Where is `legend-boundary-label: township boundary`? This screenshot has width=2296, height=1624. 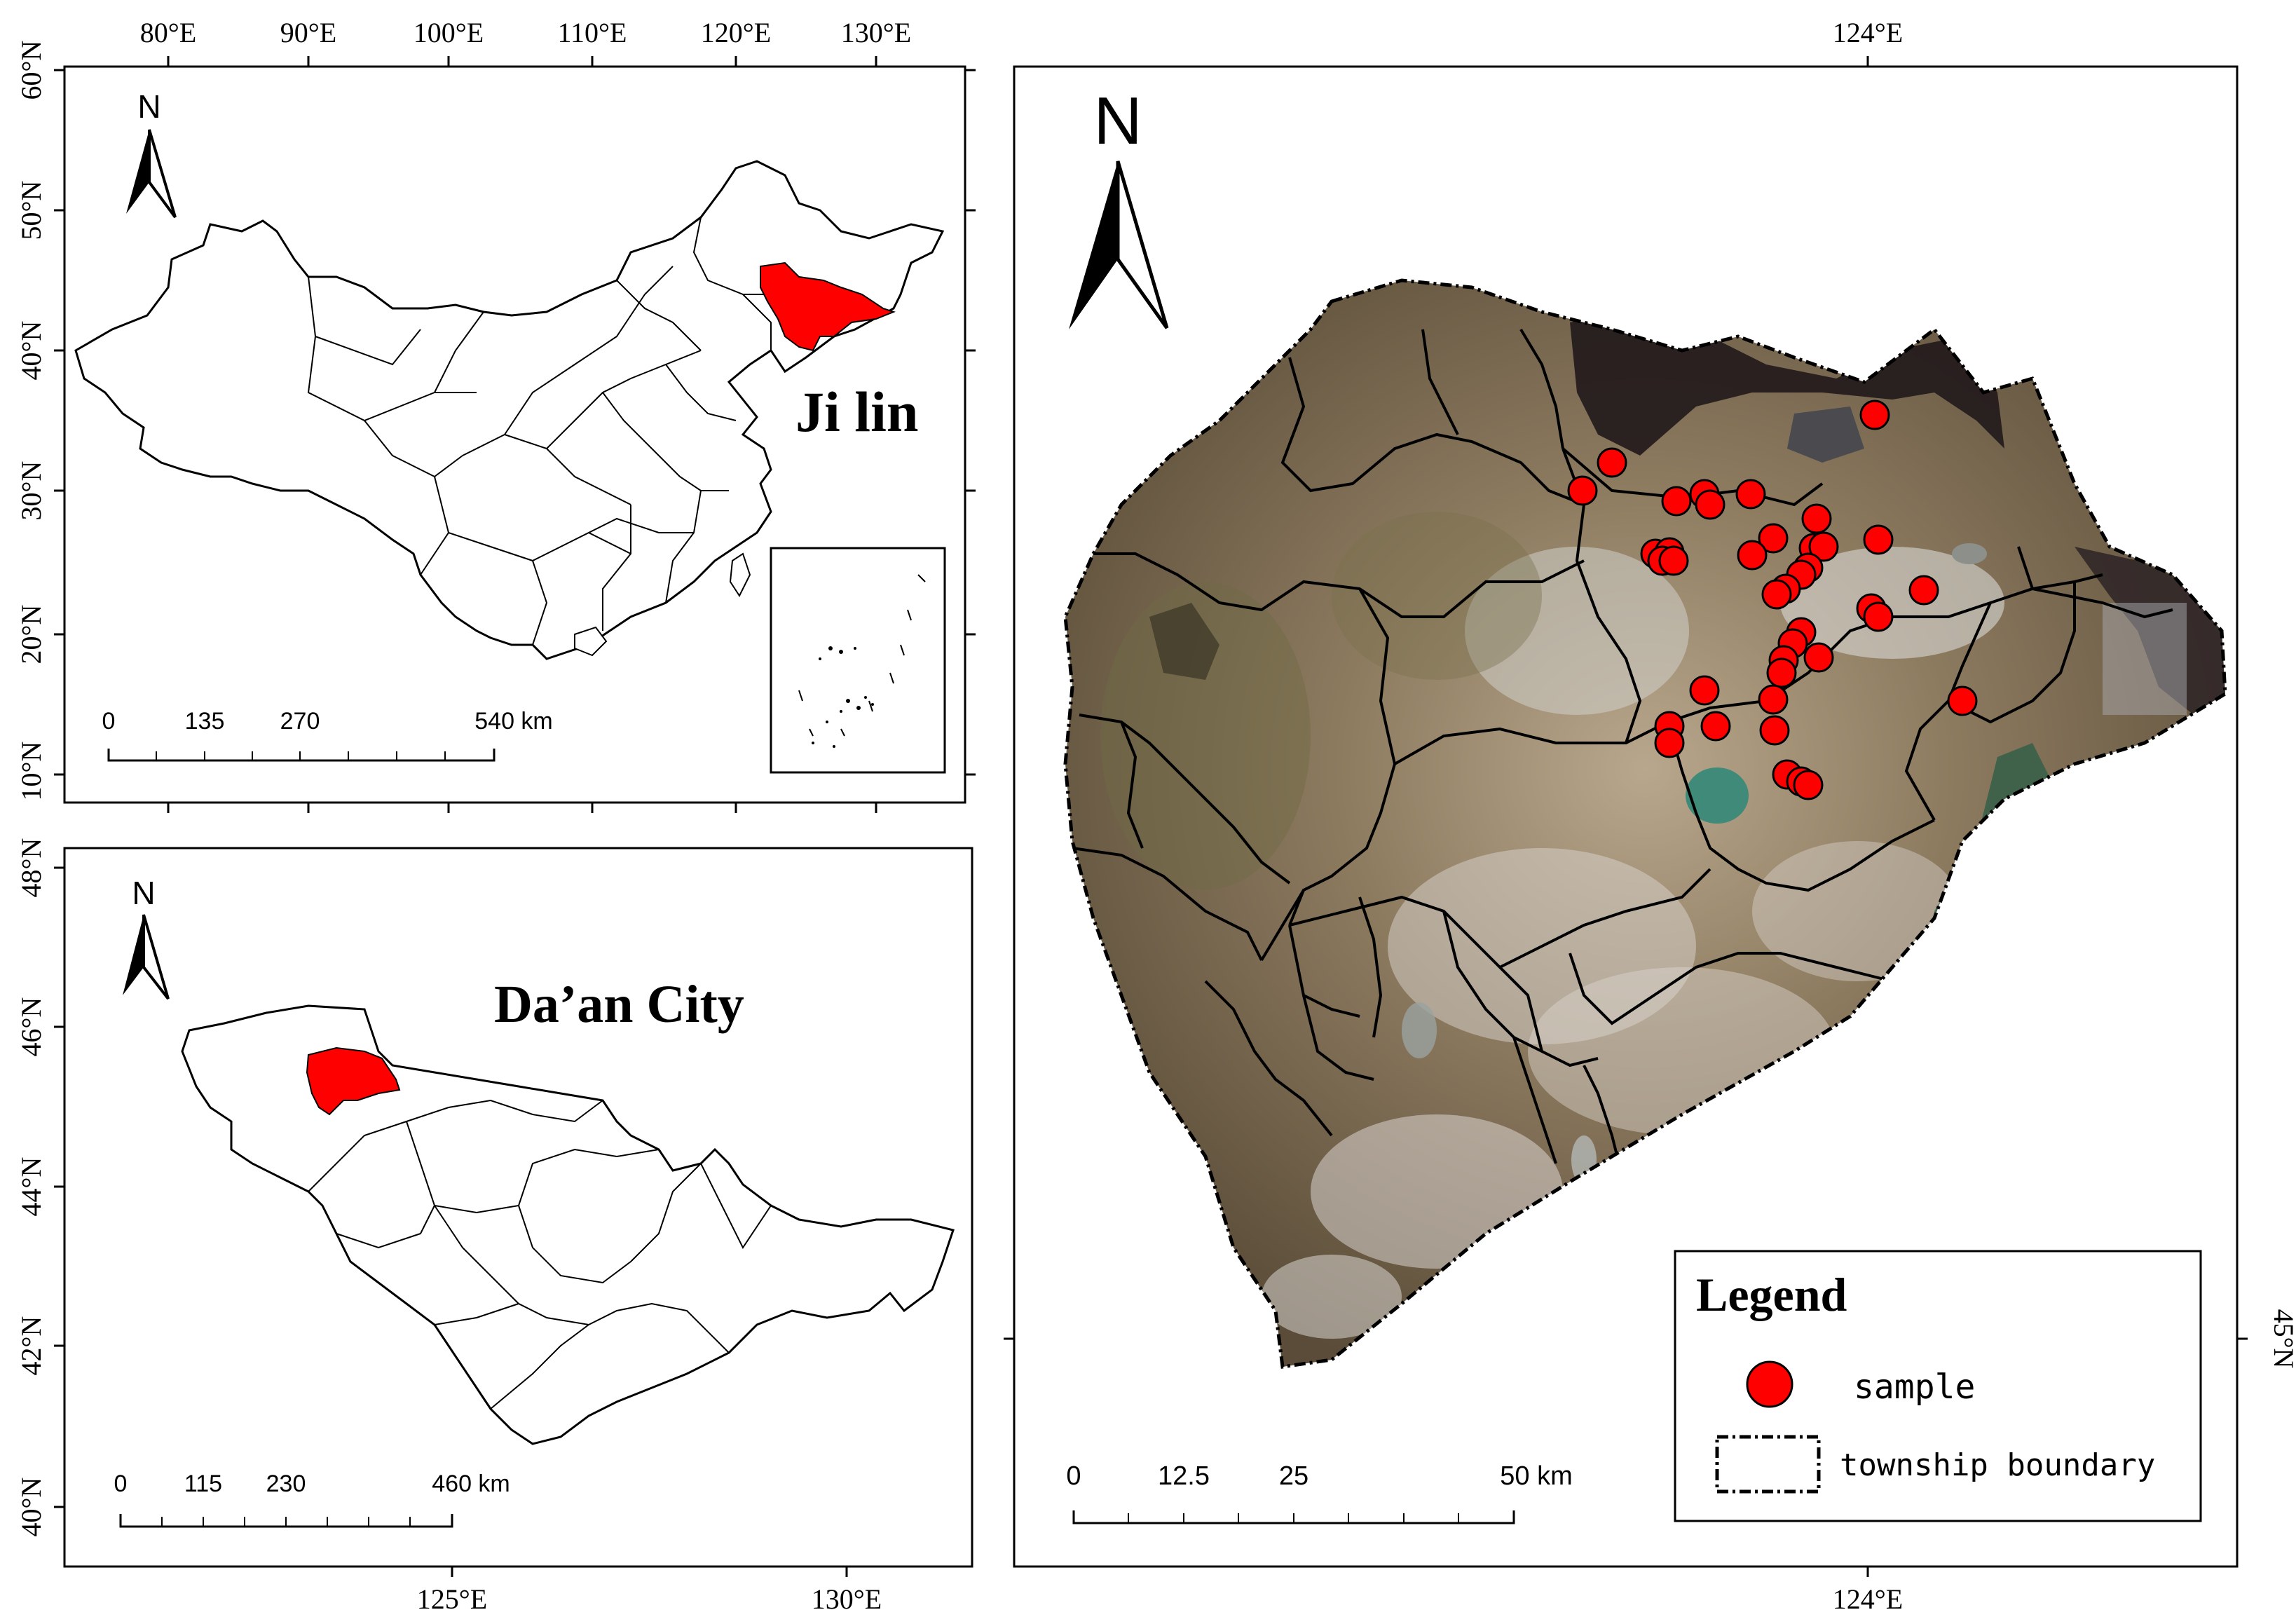 legend-boundary-label: township boundary is located at coordinates (1997, 1465).